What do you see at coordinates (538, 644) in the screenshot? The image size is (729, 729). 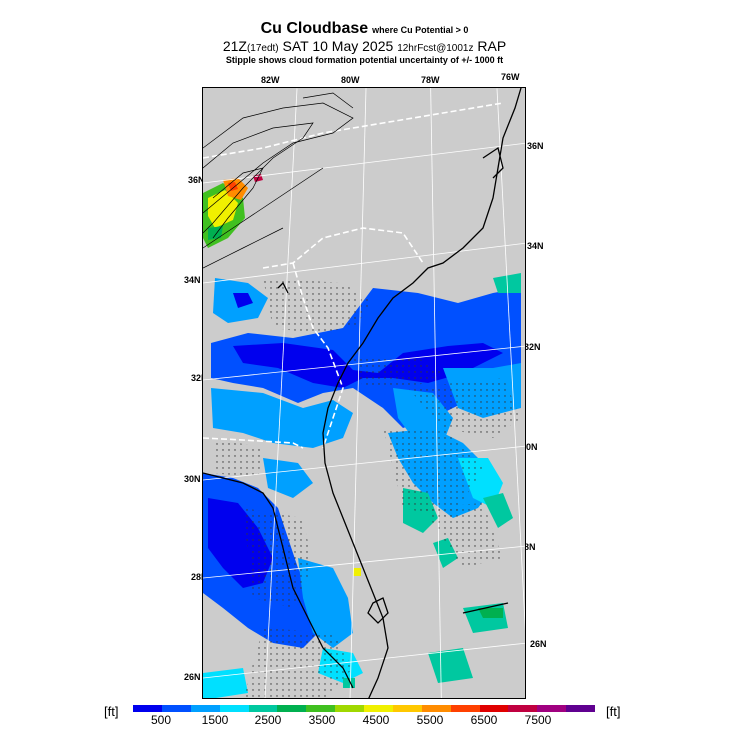 I see `lat-label-right-26n: 26N` at bounding box center [538, 644].